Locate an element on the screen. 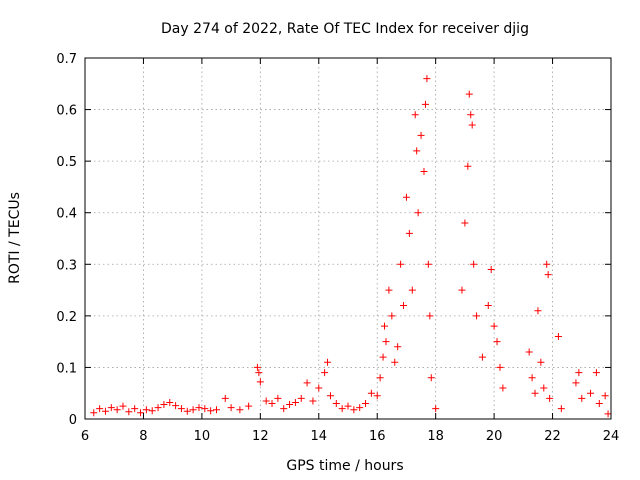  x-tick-label: 8 is located at coordinates (143, 436).